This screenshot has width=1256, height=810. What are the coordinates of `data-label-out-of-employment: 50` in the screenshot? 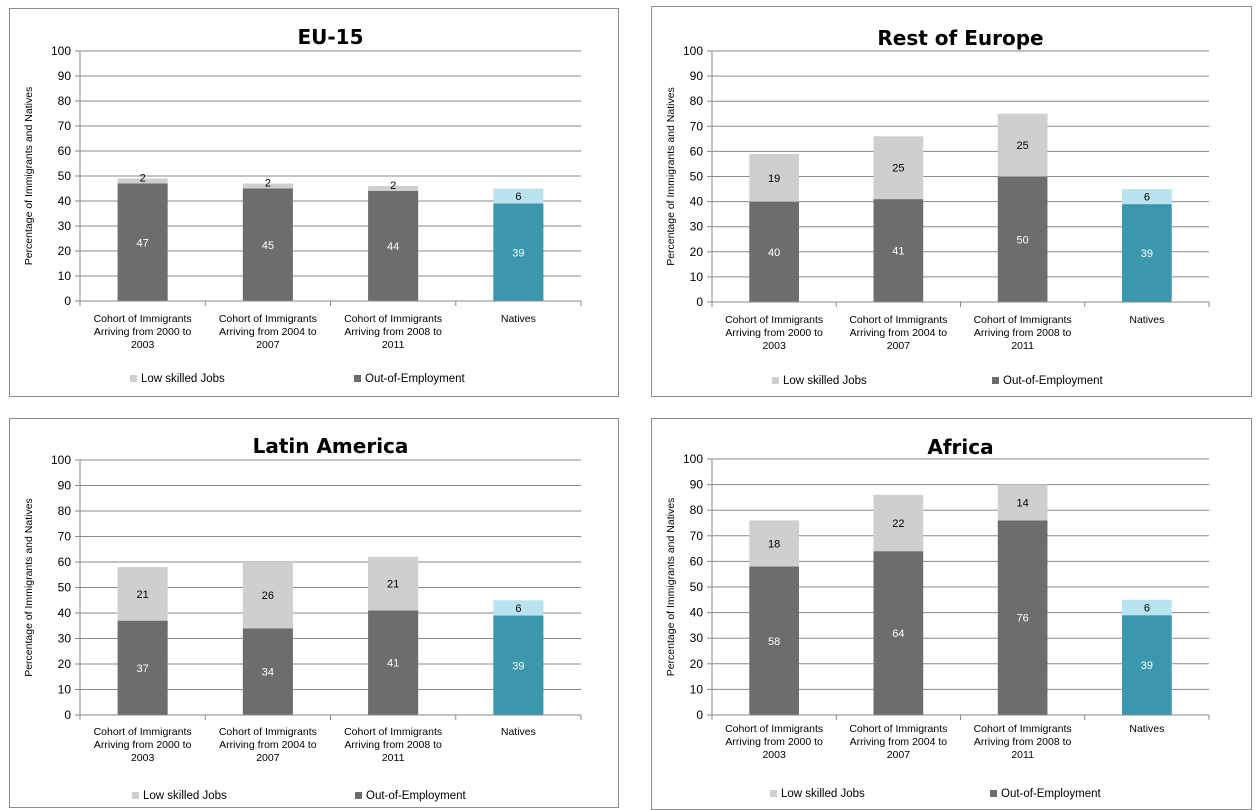 It's located at (1023, 240).